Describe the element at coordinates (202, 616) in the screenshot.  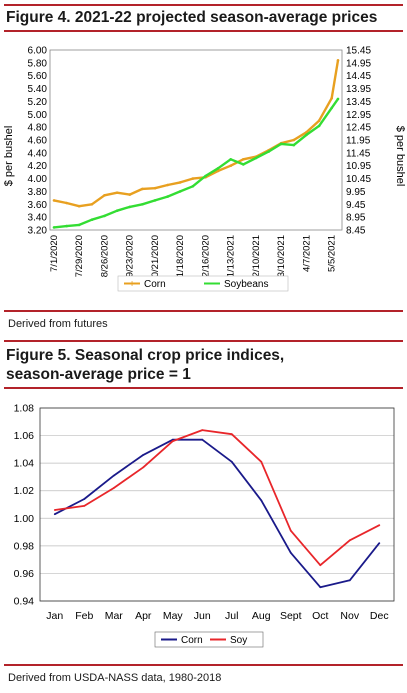
I see `figure5-x-tick-label: Jun` at that location.